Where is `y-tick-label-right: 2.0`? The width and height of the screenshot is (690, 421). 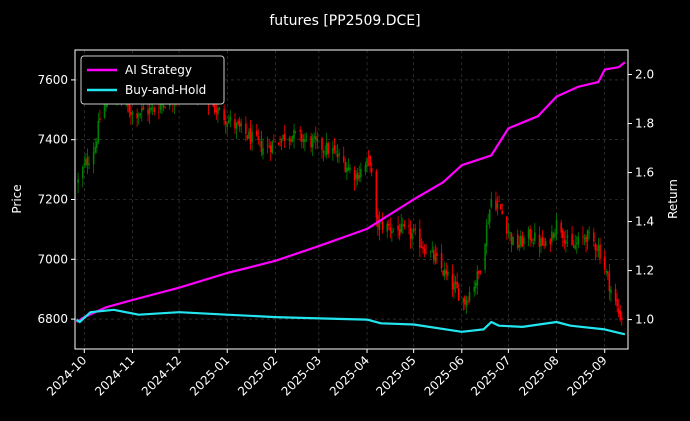
y-tick-label-right: 2.0 is located at coordinates (644, 75).